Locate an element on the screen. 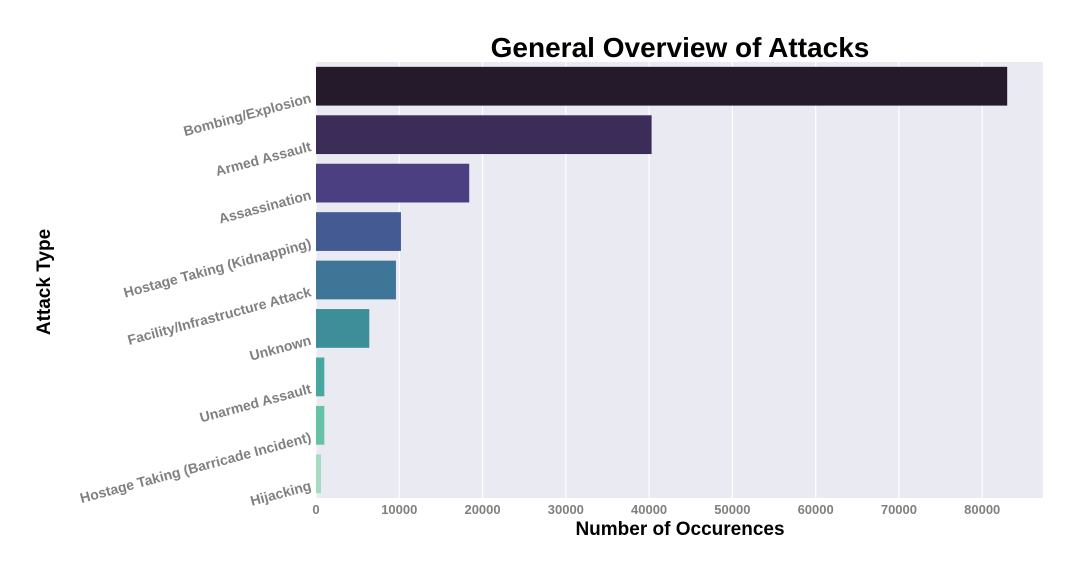 Image resolution: width=1078 pixels, height=575 pixels. x-tick-label: 30000 is located at coordinates (566, 509).